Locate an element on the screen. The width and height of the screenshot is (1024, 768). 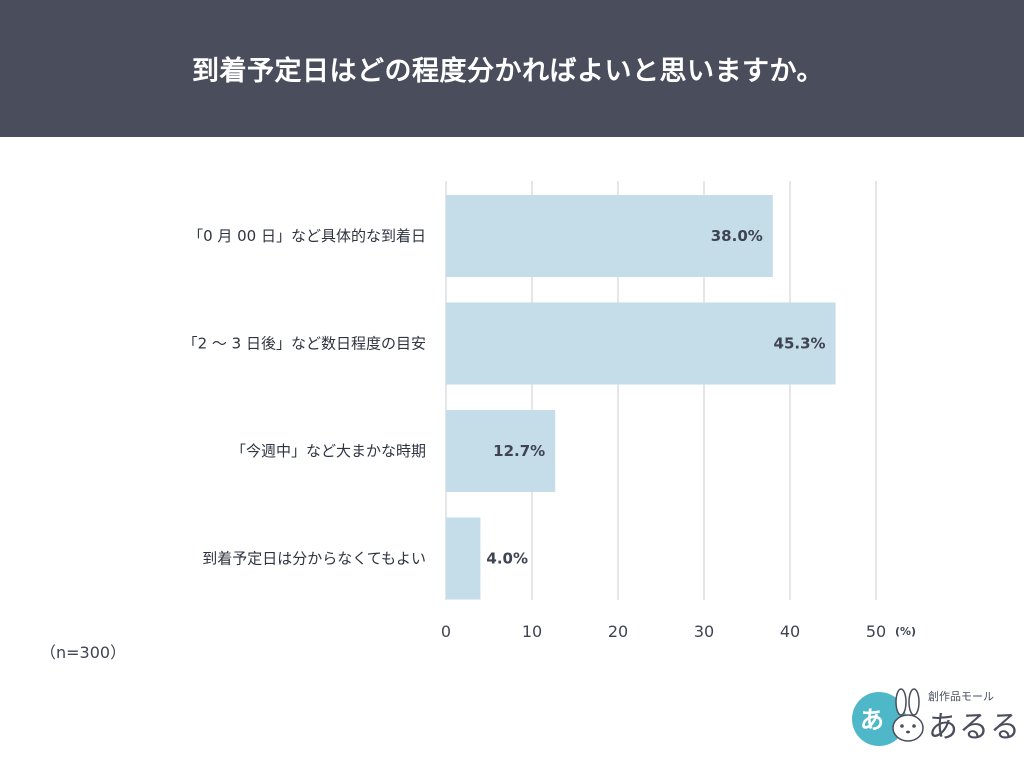
logo-wordmark: あるる is located at coordinates (974, 727).